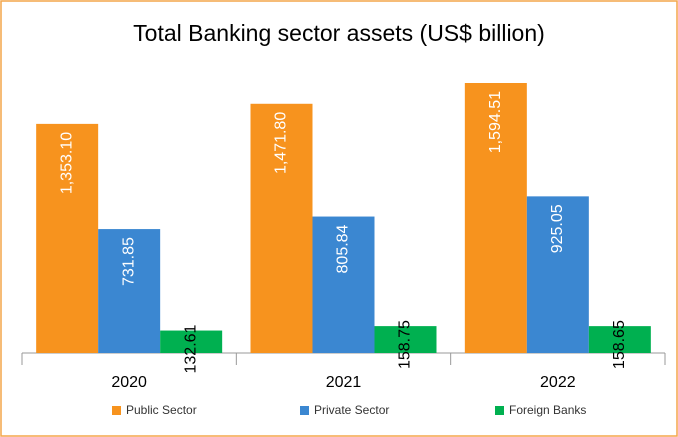 The image size is (678, 437). What do you see at coordinates (129, 382) in the screenshot?
I see `x-tick-label: 2020` at bounding box center [129, 382].